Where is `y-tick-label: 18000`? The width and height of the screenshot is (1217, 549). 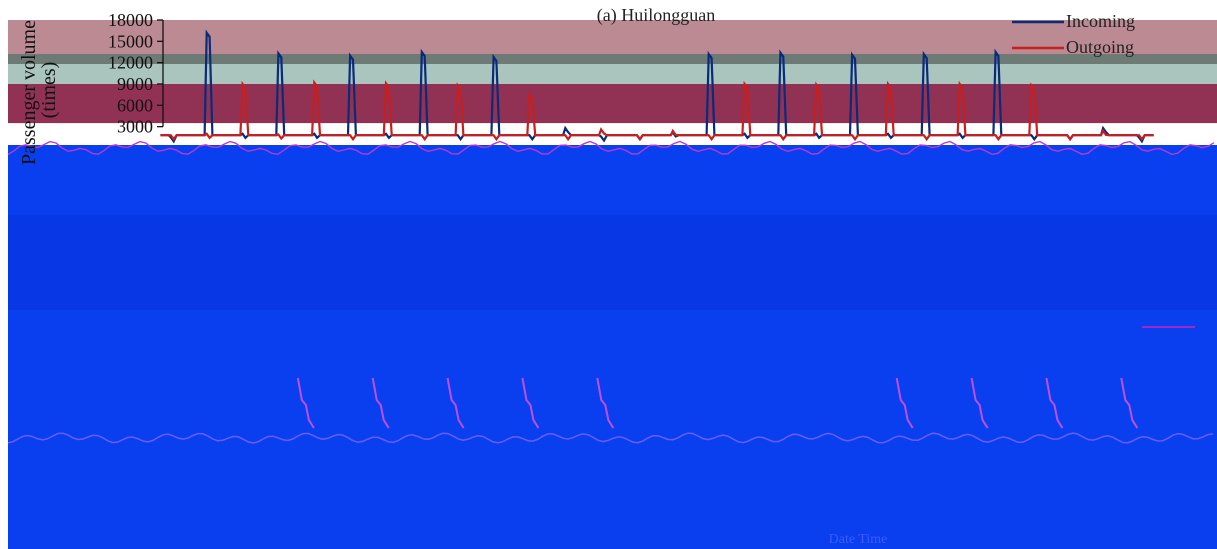 y-tick-label: 18000 is located at coordinates (130, 20).